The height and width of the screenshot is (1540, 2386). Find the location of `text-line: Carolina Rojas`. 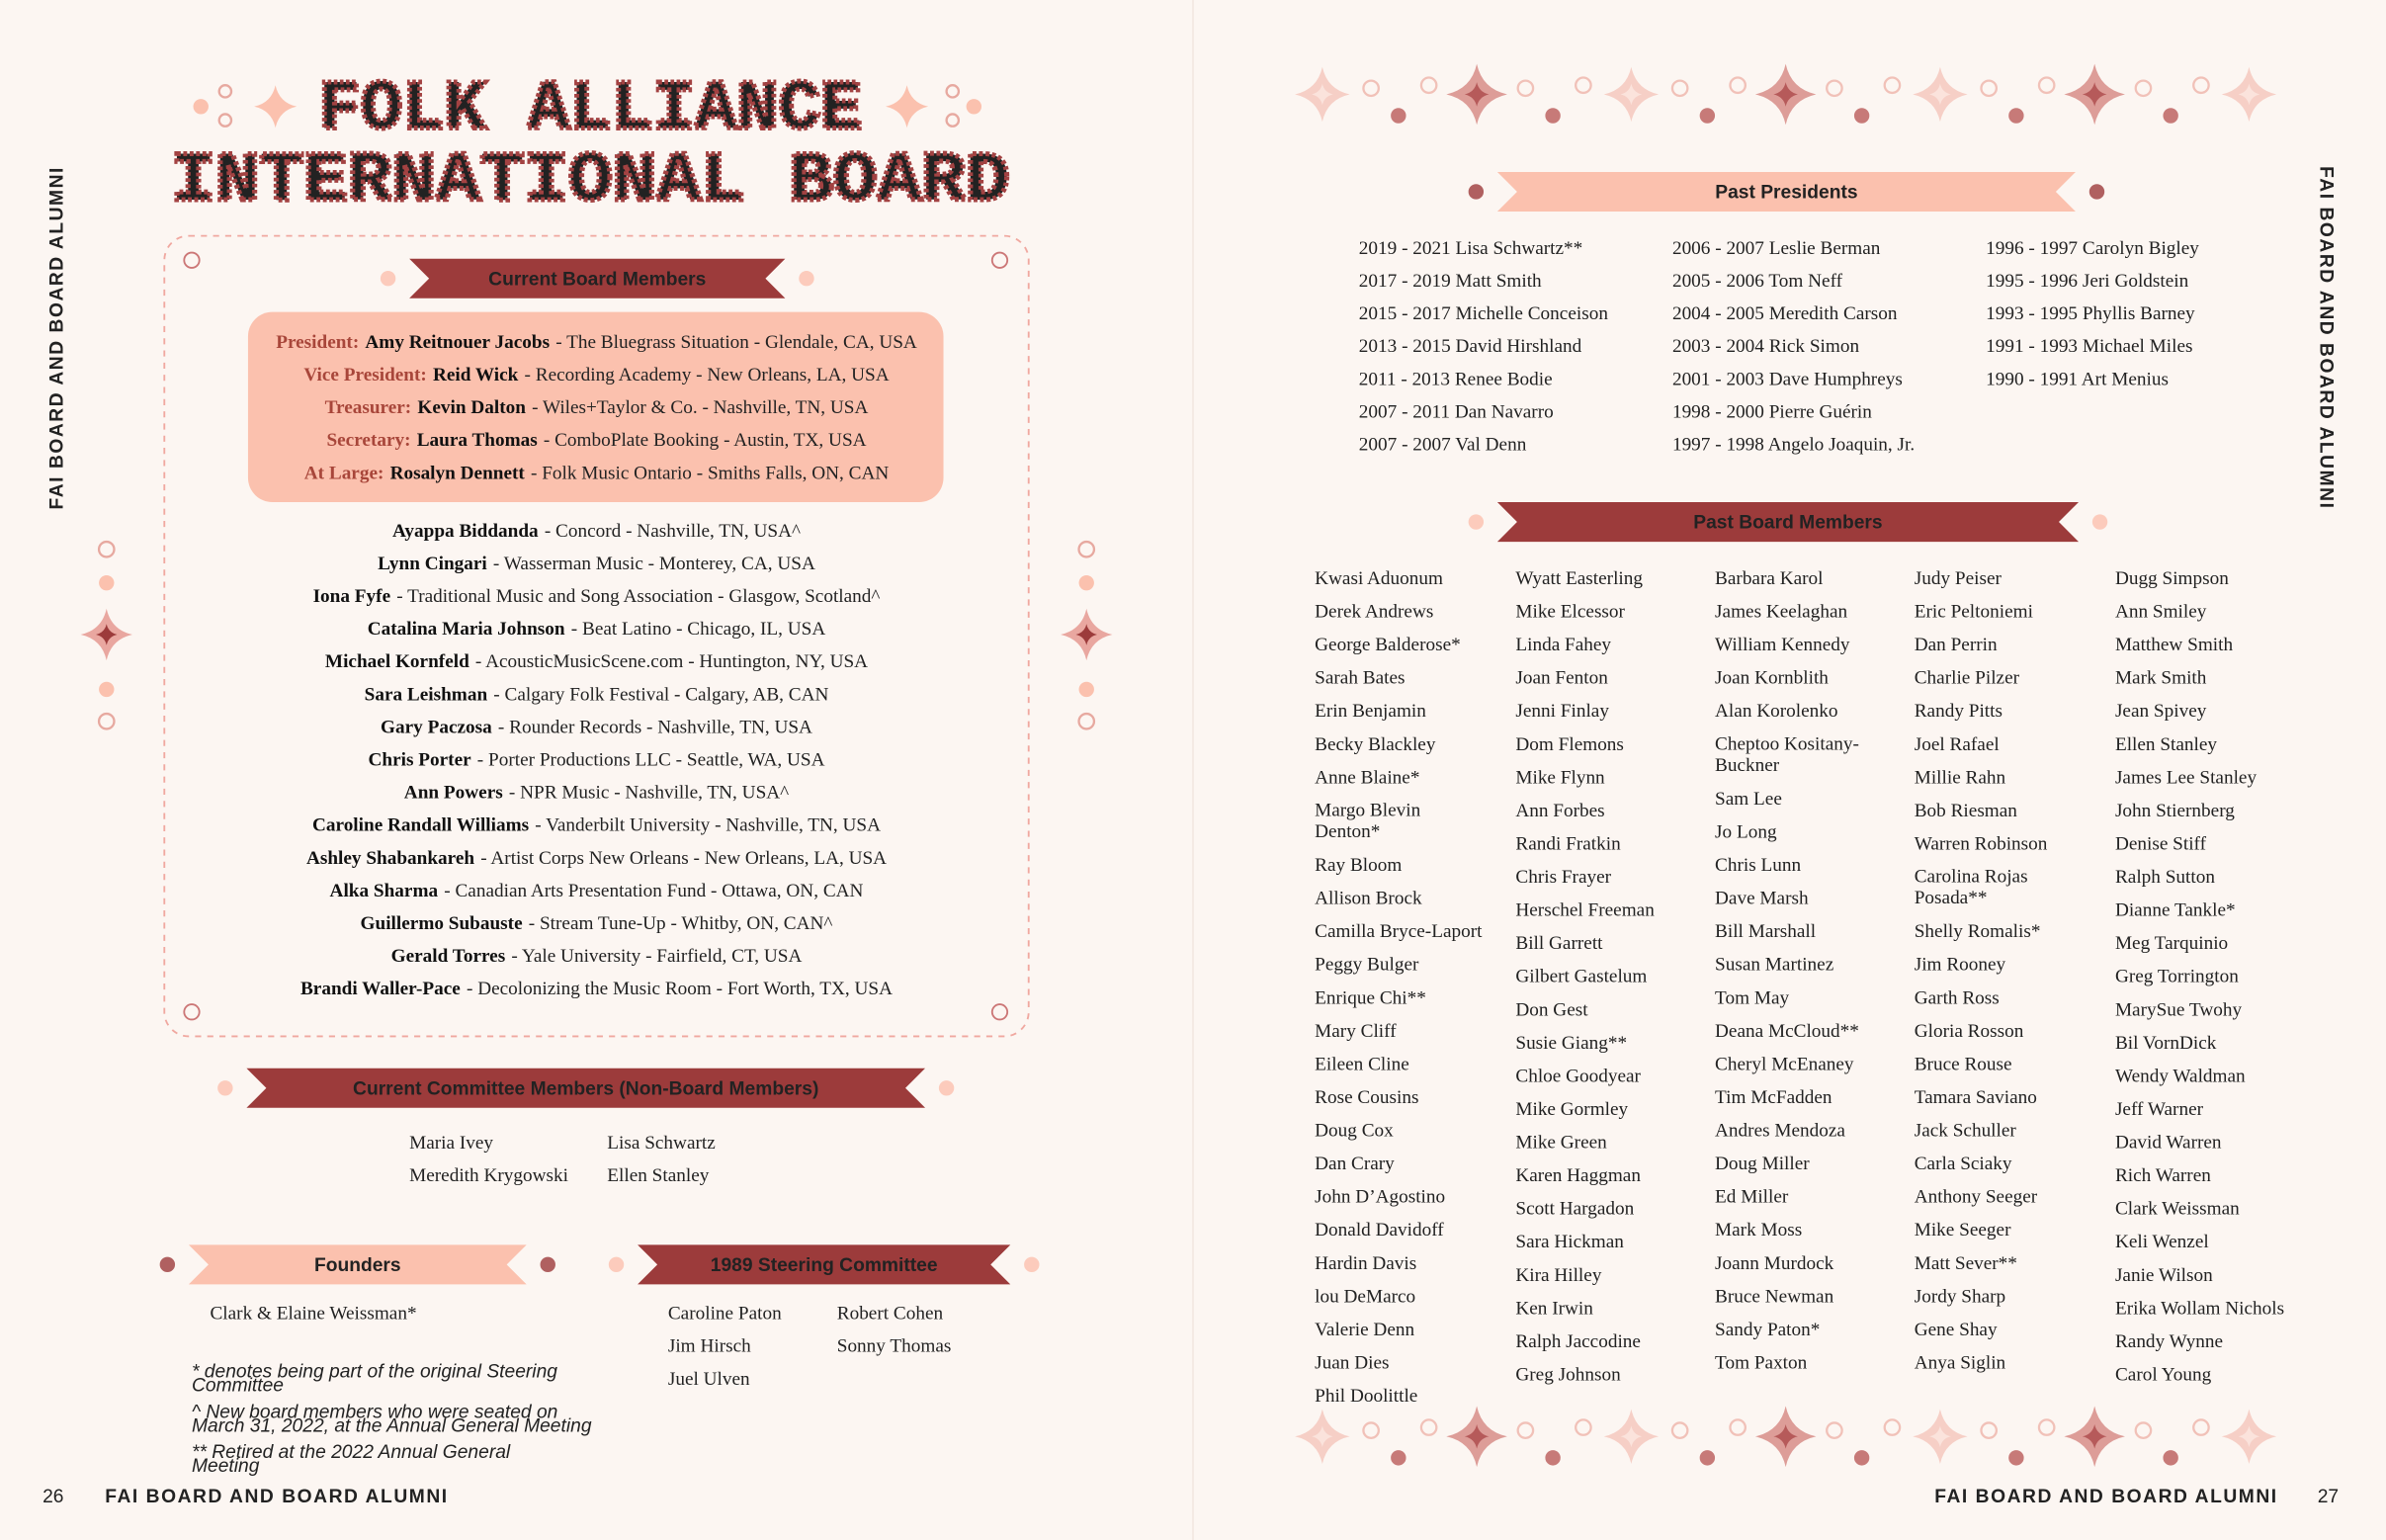

text-line: Carolina Rojas is located at coordinates (1971, 878).